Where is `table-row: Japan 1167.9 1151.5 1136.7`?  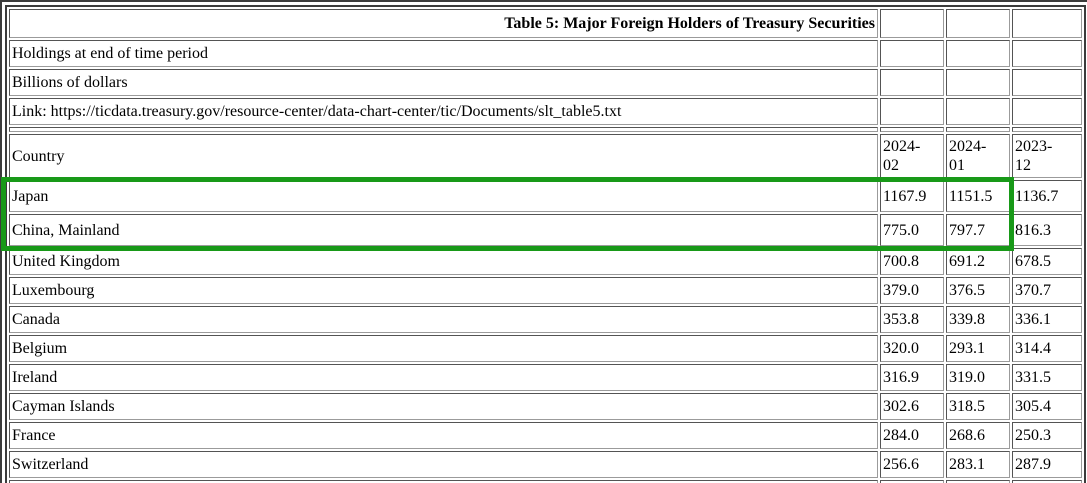
table-row: Japan 1167.9 1151.5 1136.7 is located at coordinates (545, 196).